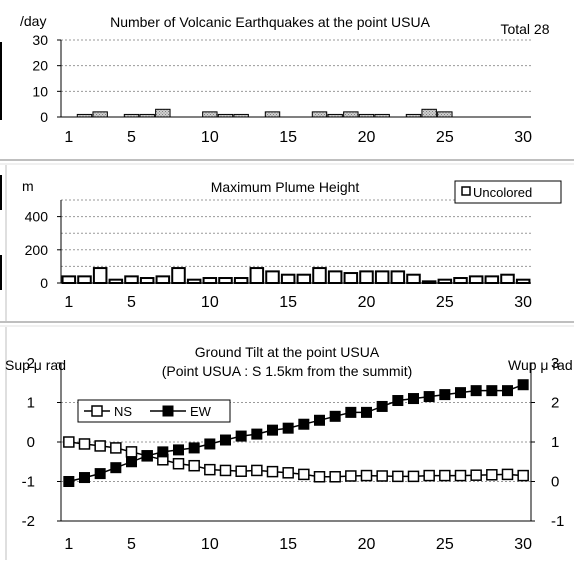 Image resolution: width=574 pixels, height=562 pixels. I want to click on tilt-x-tick-label: 25, so click(445, 544).